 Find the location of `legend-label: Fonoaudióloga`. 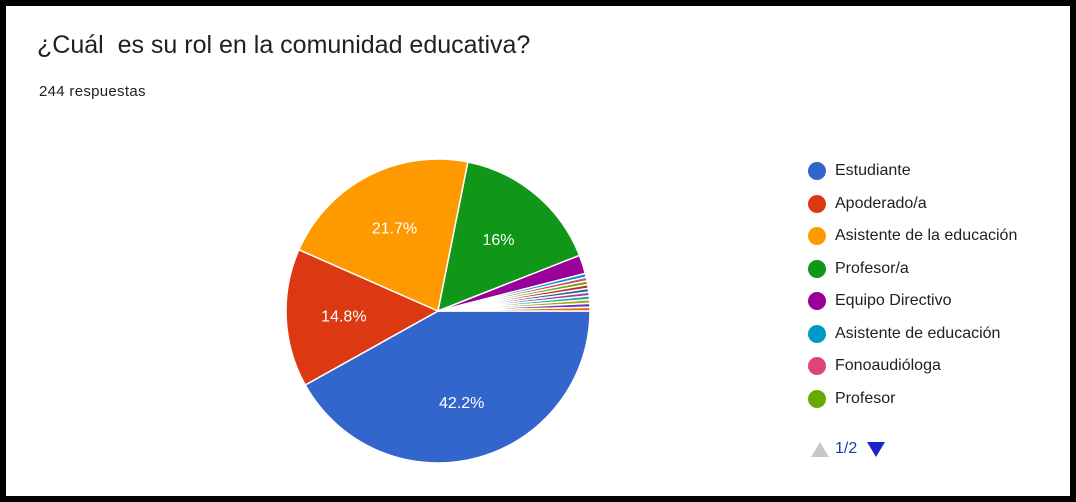

legend-label: Fonoaudióloga is located at coordinates (888, 366).